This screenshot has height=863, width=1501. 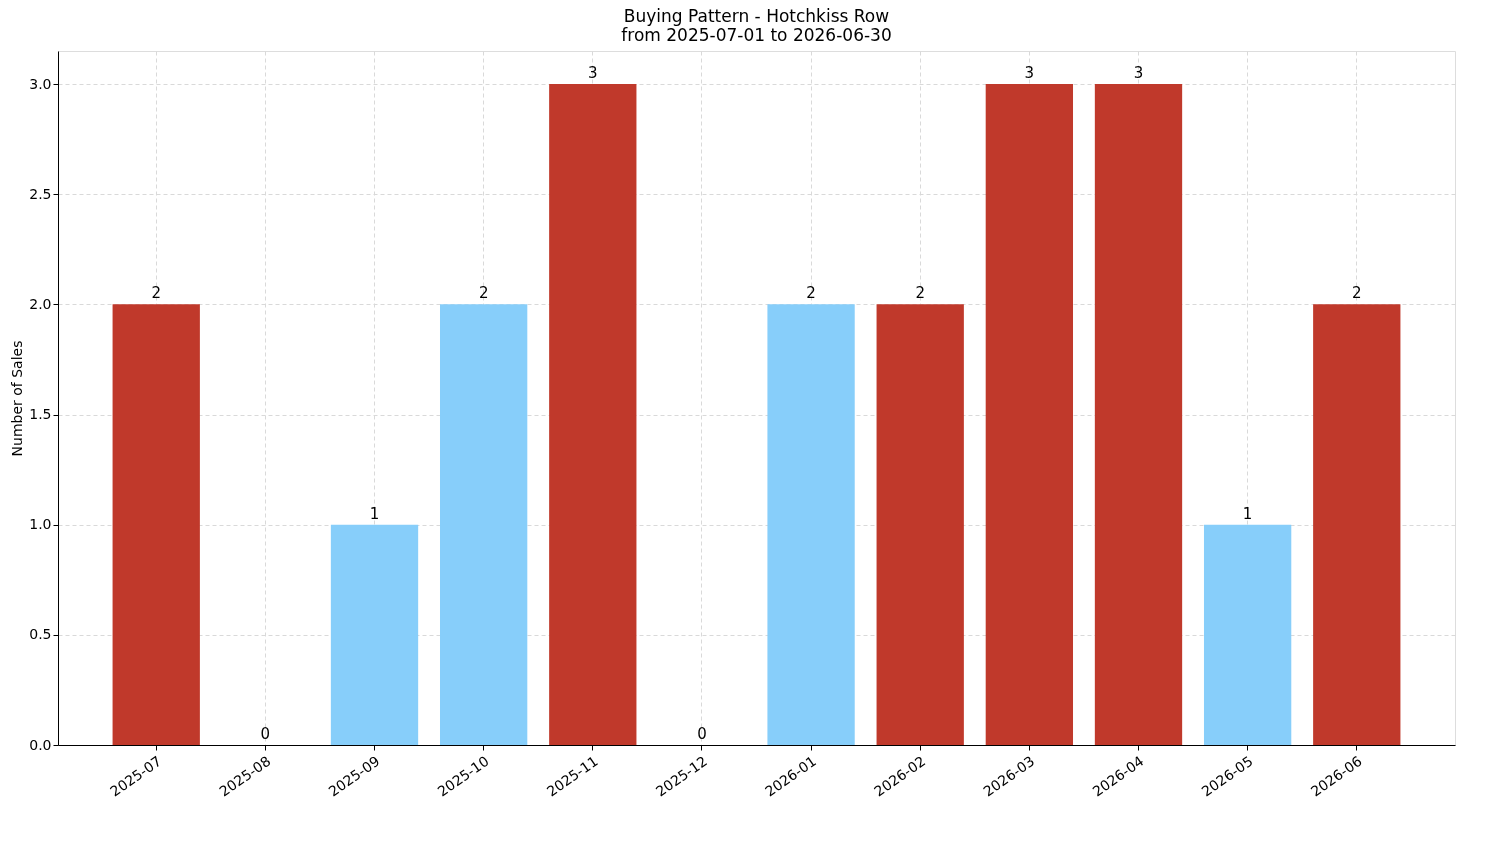 I want to click on y-tick-label: 3.0, so click(x=40, y=83).